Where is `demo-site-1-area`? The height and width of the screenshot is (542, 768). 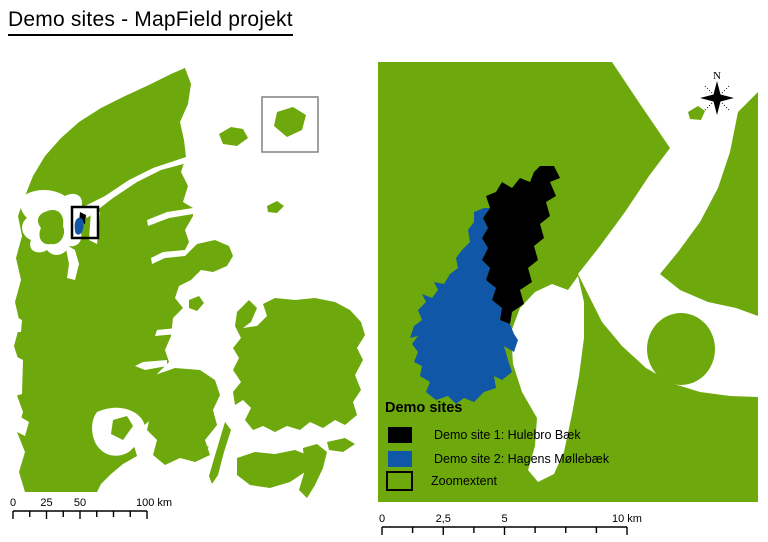
demo-site-1-area is located at coordinates (521, 245).